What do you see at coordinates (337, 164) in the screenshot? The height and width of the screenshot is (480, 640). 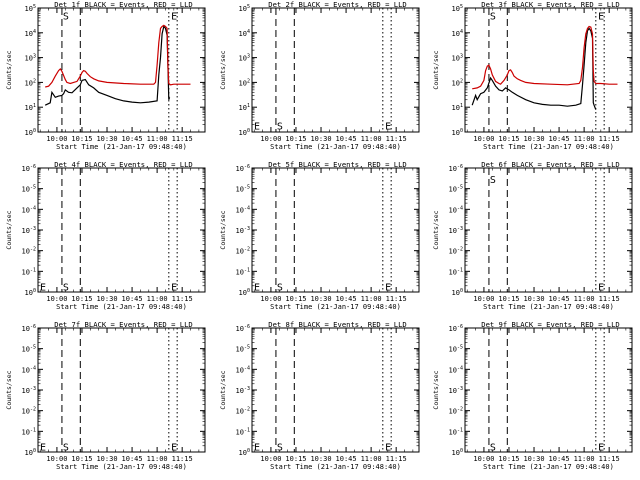 I see `panel-title: Det 5f BLACK = Events, RED = LLD` at bounding box center [337, 164].